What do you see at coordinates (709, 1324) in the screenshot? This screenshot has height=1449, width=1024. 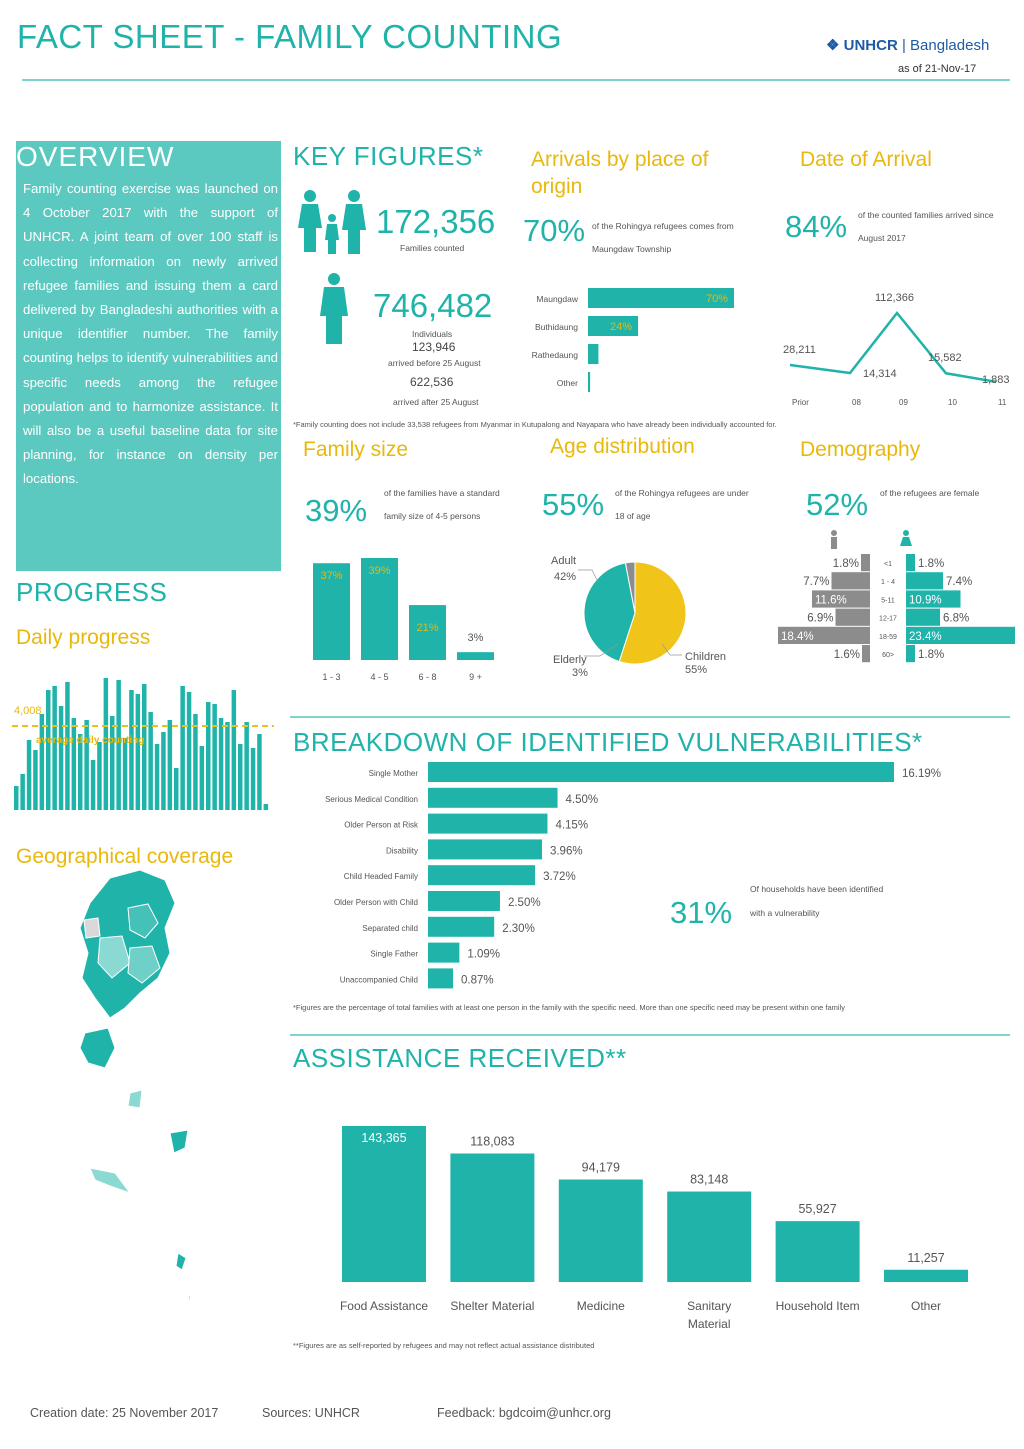 I see `assistance-category-label: Material` at bounding box center [709, 1324].